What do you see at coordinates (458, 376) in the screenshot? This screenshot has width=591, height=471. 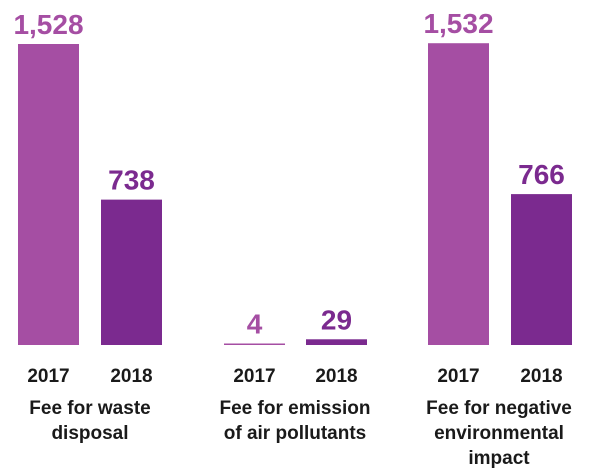 I see `year-label-2017-group-3: 2017` at bounding box center [458, 376].